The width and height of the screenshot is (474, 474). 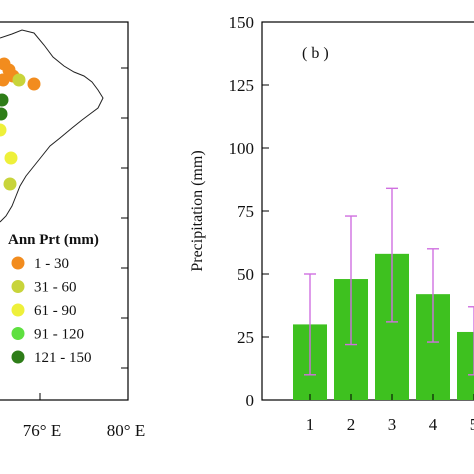 What do you see at coordinates (242, 148) in the screenshot?
I see `y-tick-label: 100` at bounding box center [242, 148].